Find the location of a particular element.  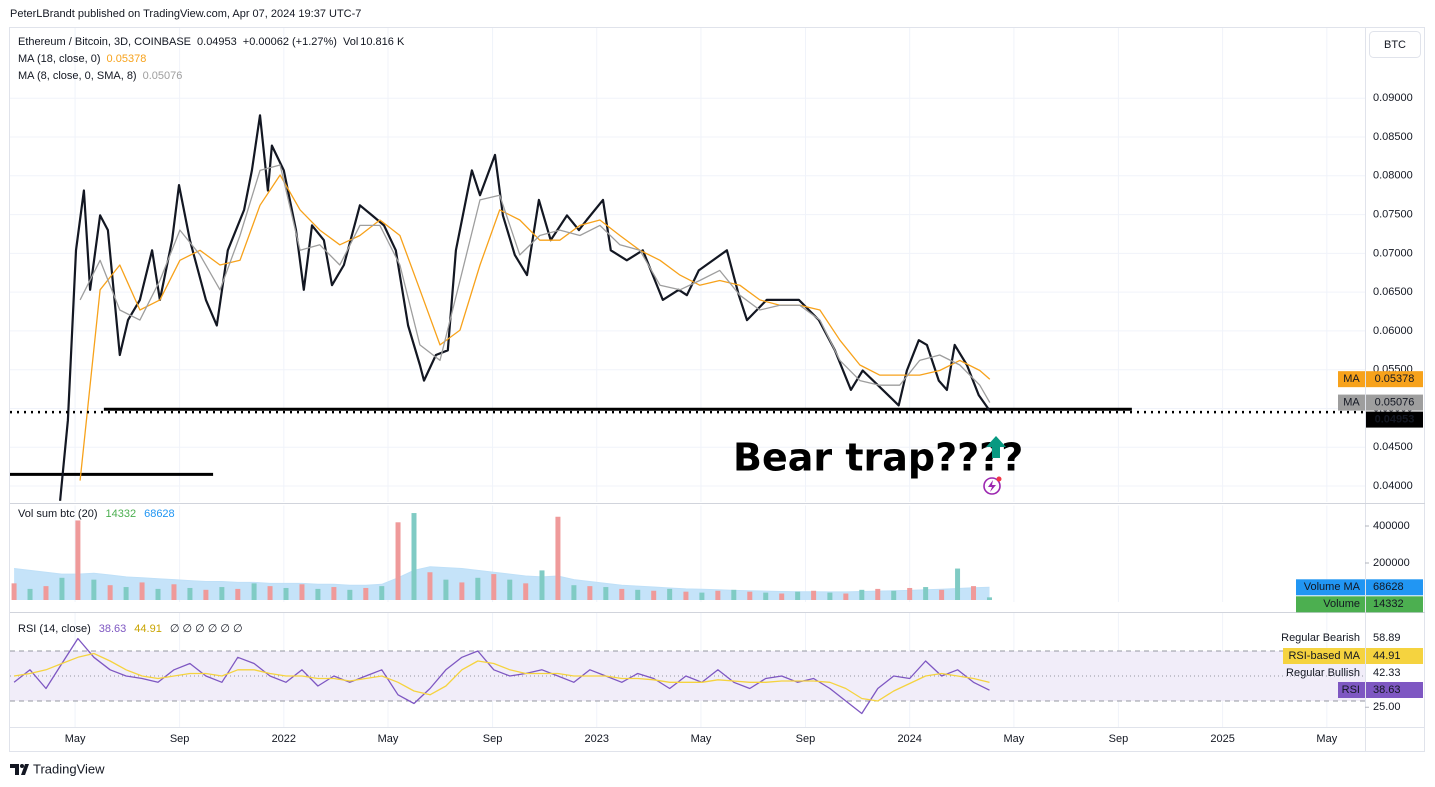

pane-label-value: 14332 is located at coordinates (1388, 604).